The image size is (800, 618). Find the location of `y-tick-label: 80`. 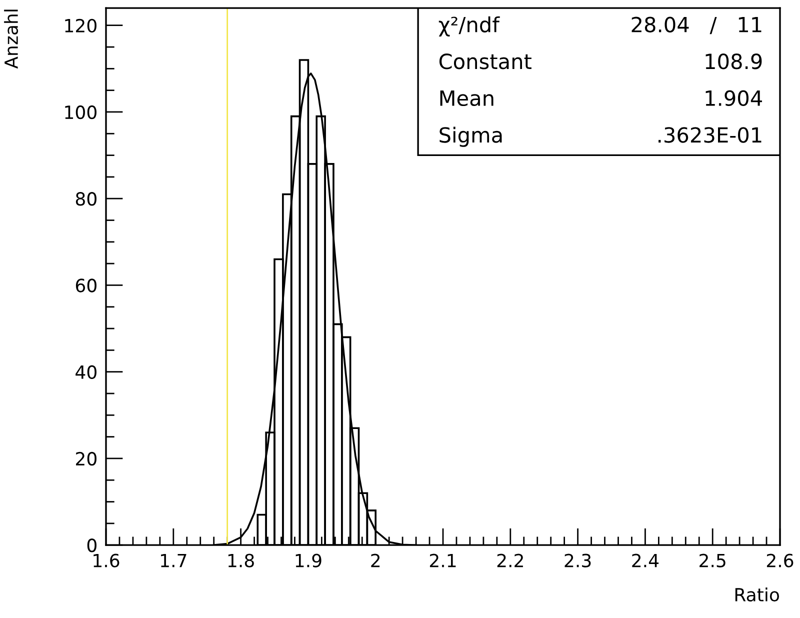

y-tick-label: 80 is located at coordinates (86, 199).